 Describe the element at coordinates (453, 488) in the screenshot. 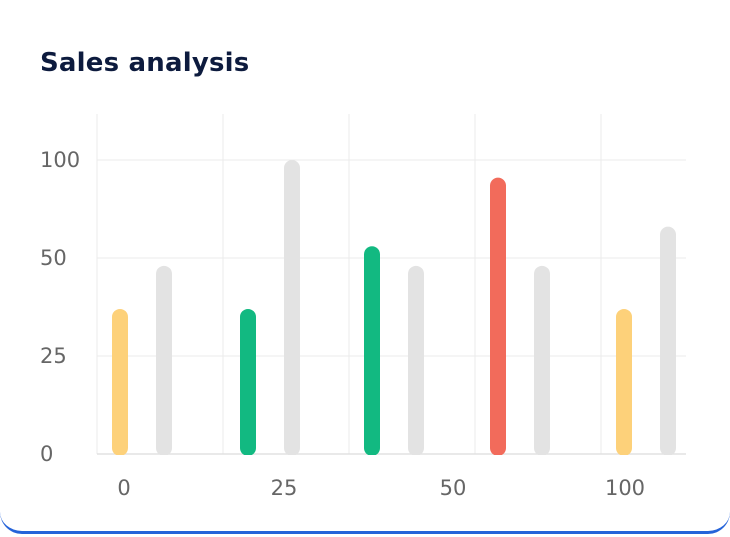

I see `x-tick-label: 50` at that location.